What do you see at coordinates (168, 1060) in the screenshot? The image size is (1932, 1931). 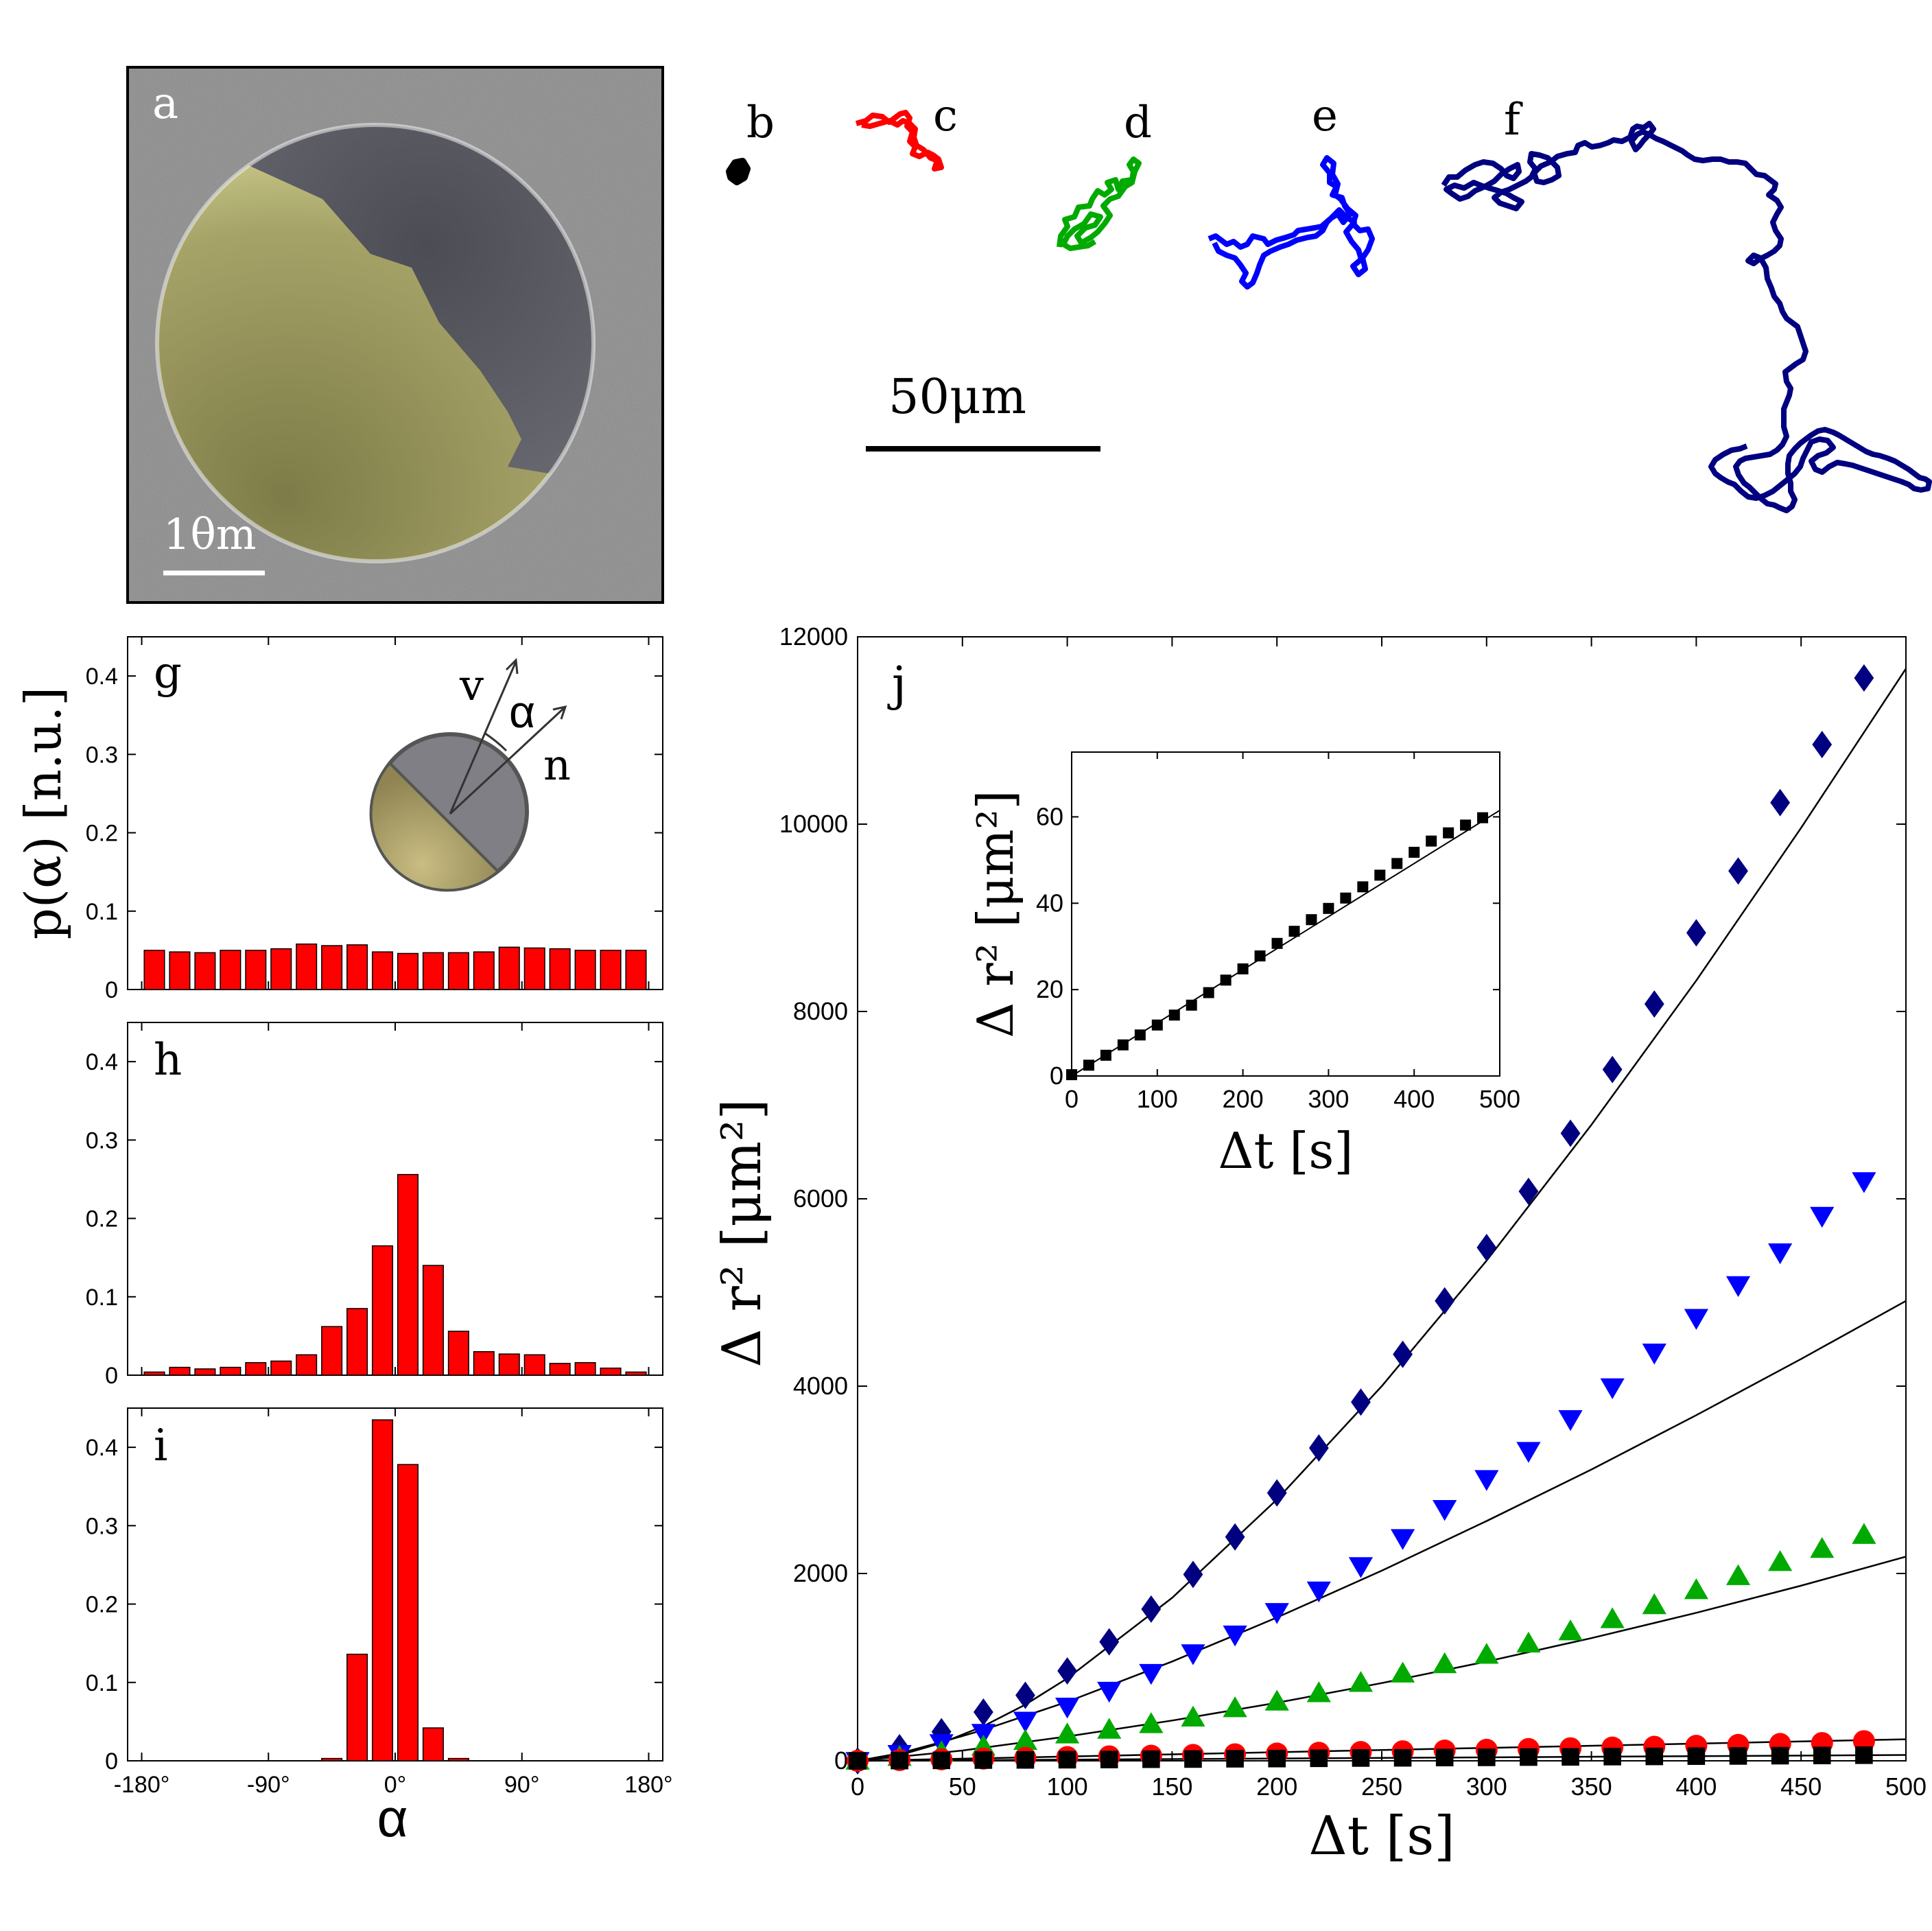 I see `panel-label-h: h` at bounding box center [168, 1060].